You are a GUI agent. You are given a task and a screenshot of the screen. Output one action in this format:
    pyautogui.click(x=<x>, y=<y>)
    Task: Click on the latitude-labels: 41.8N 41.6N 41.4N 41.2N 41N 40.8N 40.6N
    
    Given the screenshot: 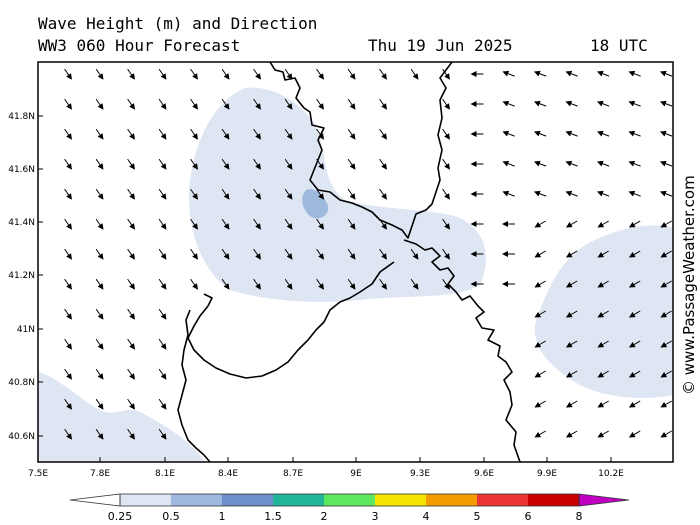 What is the action you would take?
    pyautogui.click(x=21, y=277)
    